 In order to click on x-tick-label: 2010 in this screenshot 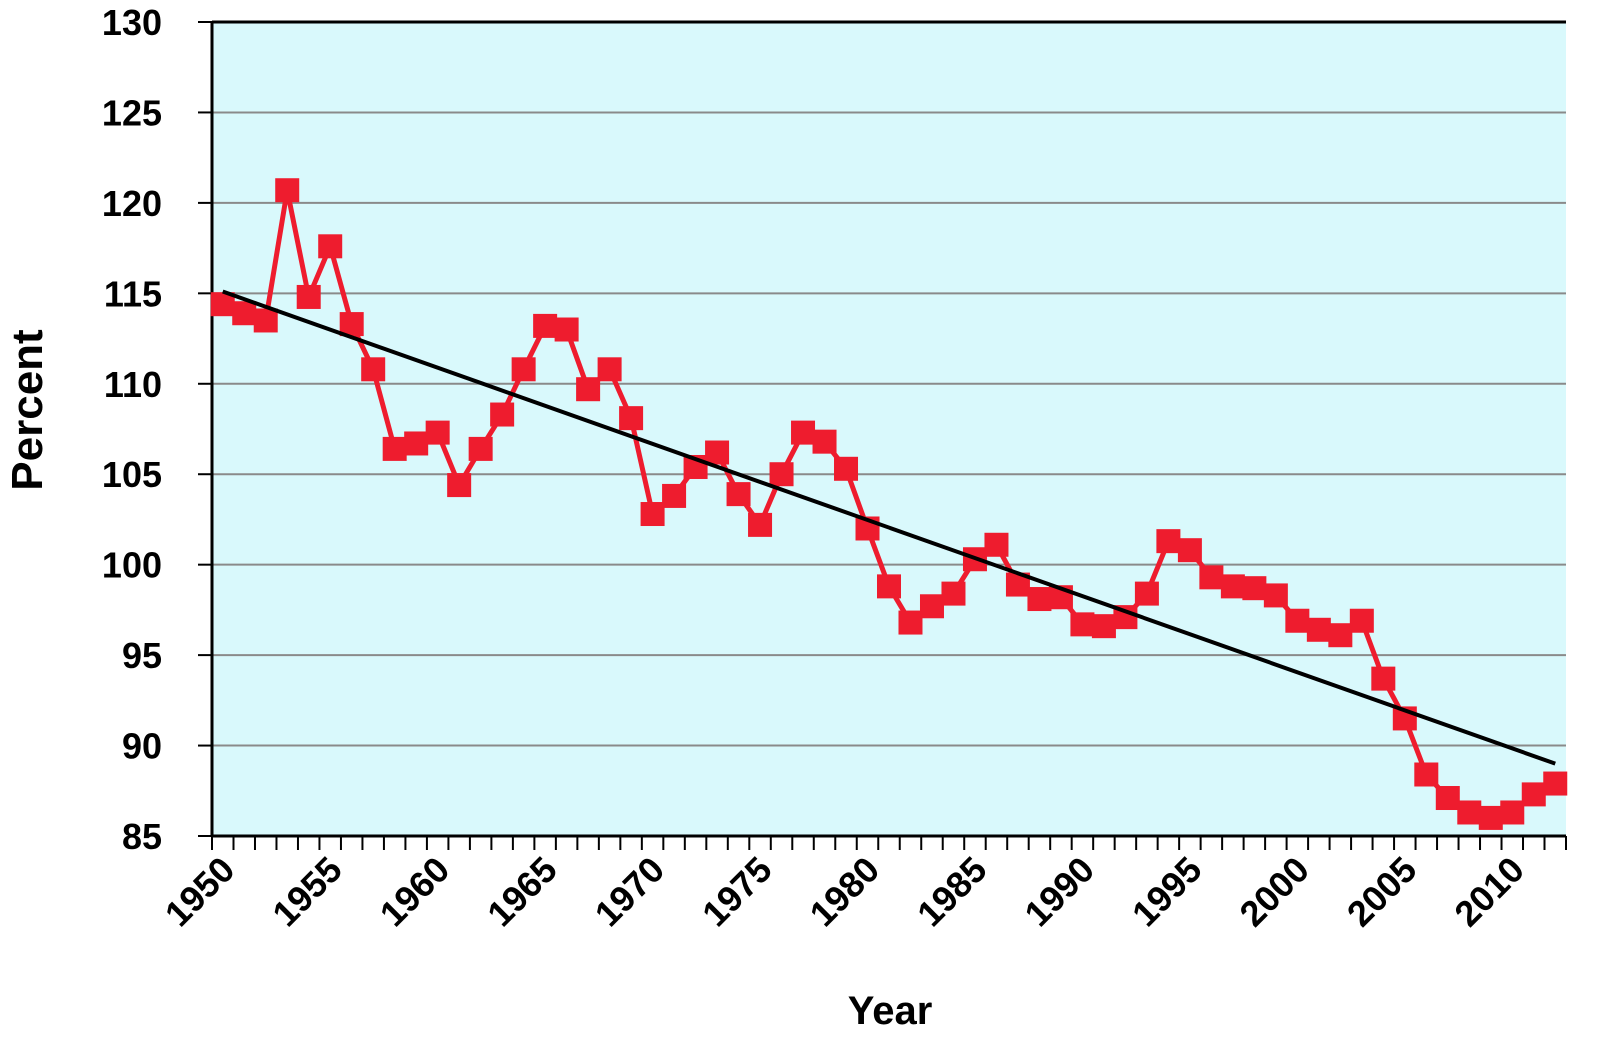, I will do `click(1489, 892)`.